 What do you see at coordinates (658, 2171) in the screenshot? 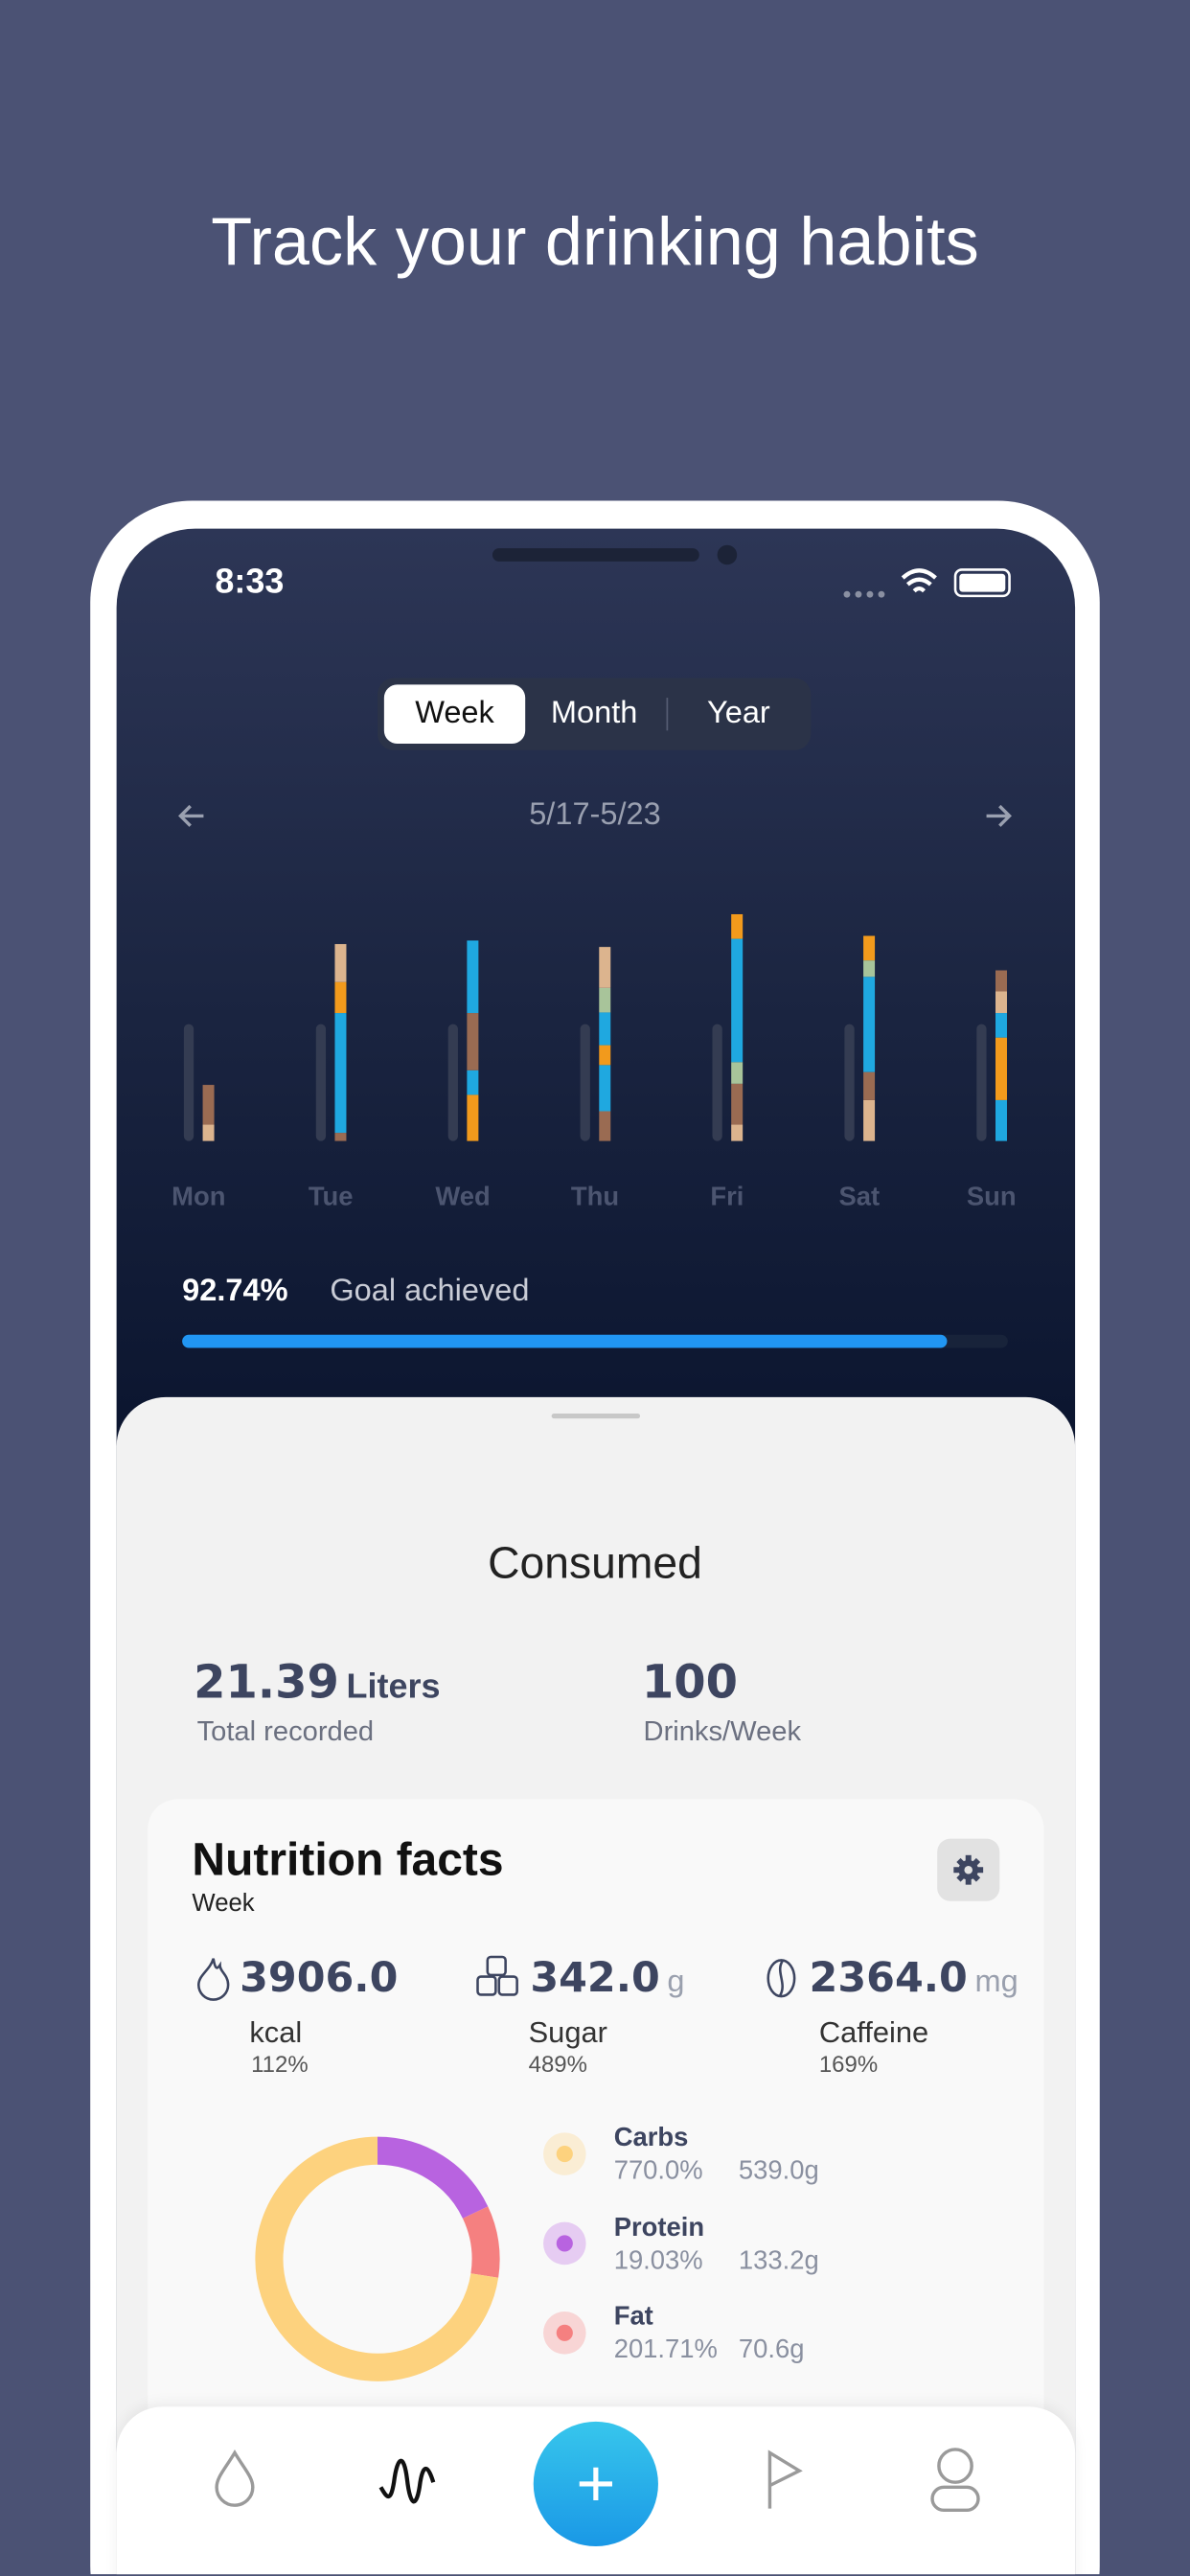
I see `legend-percent: 770.0%` at bounding box center [658, 2171].